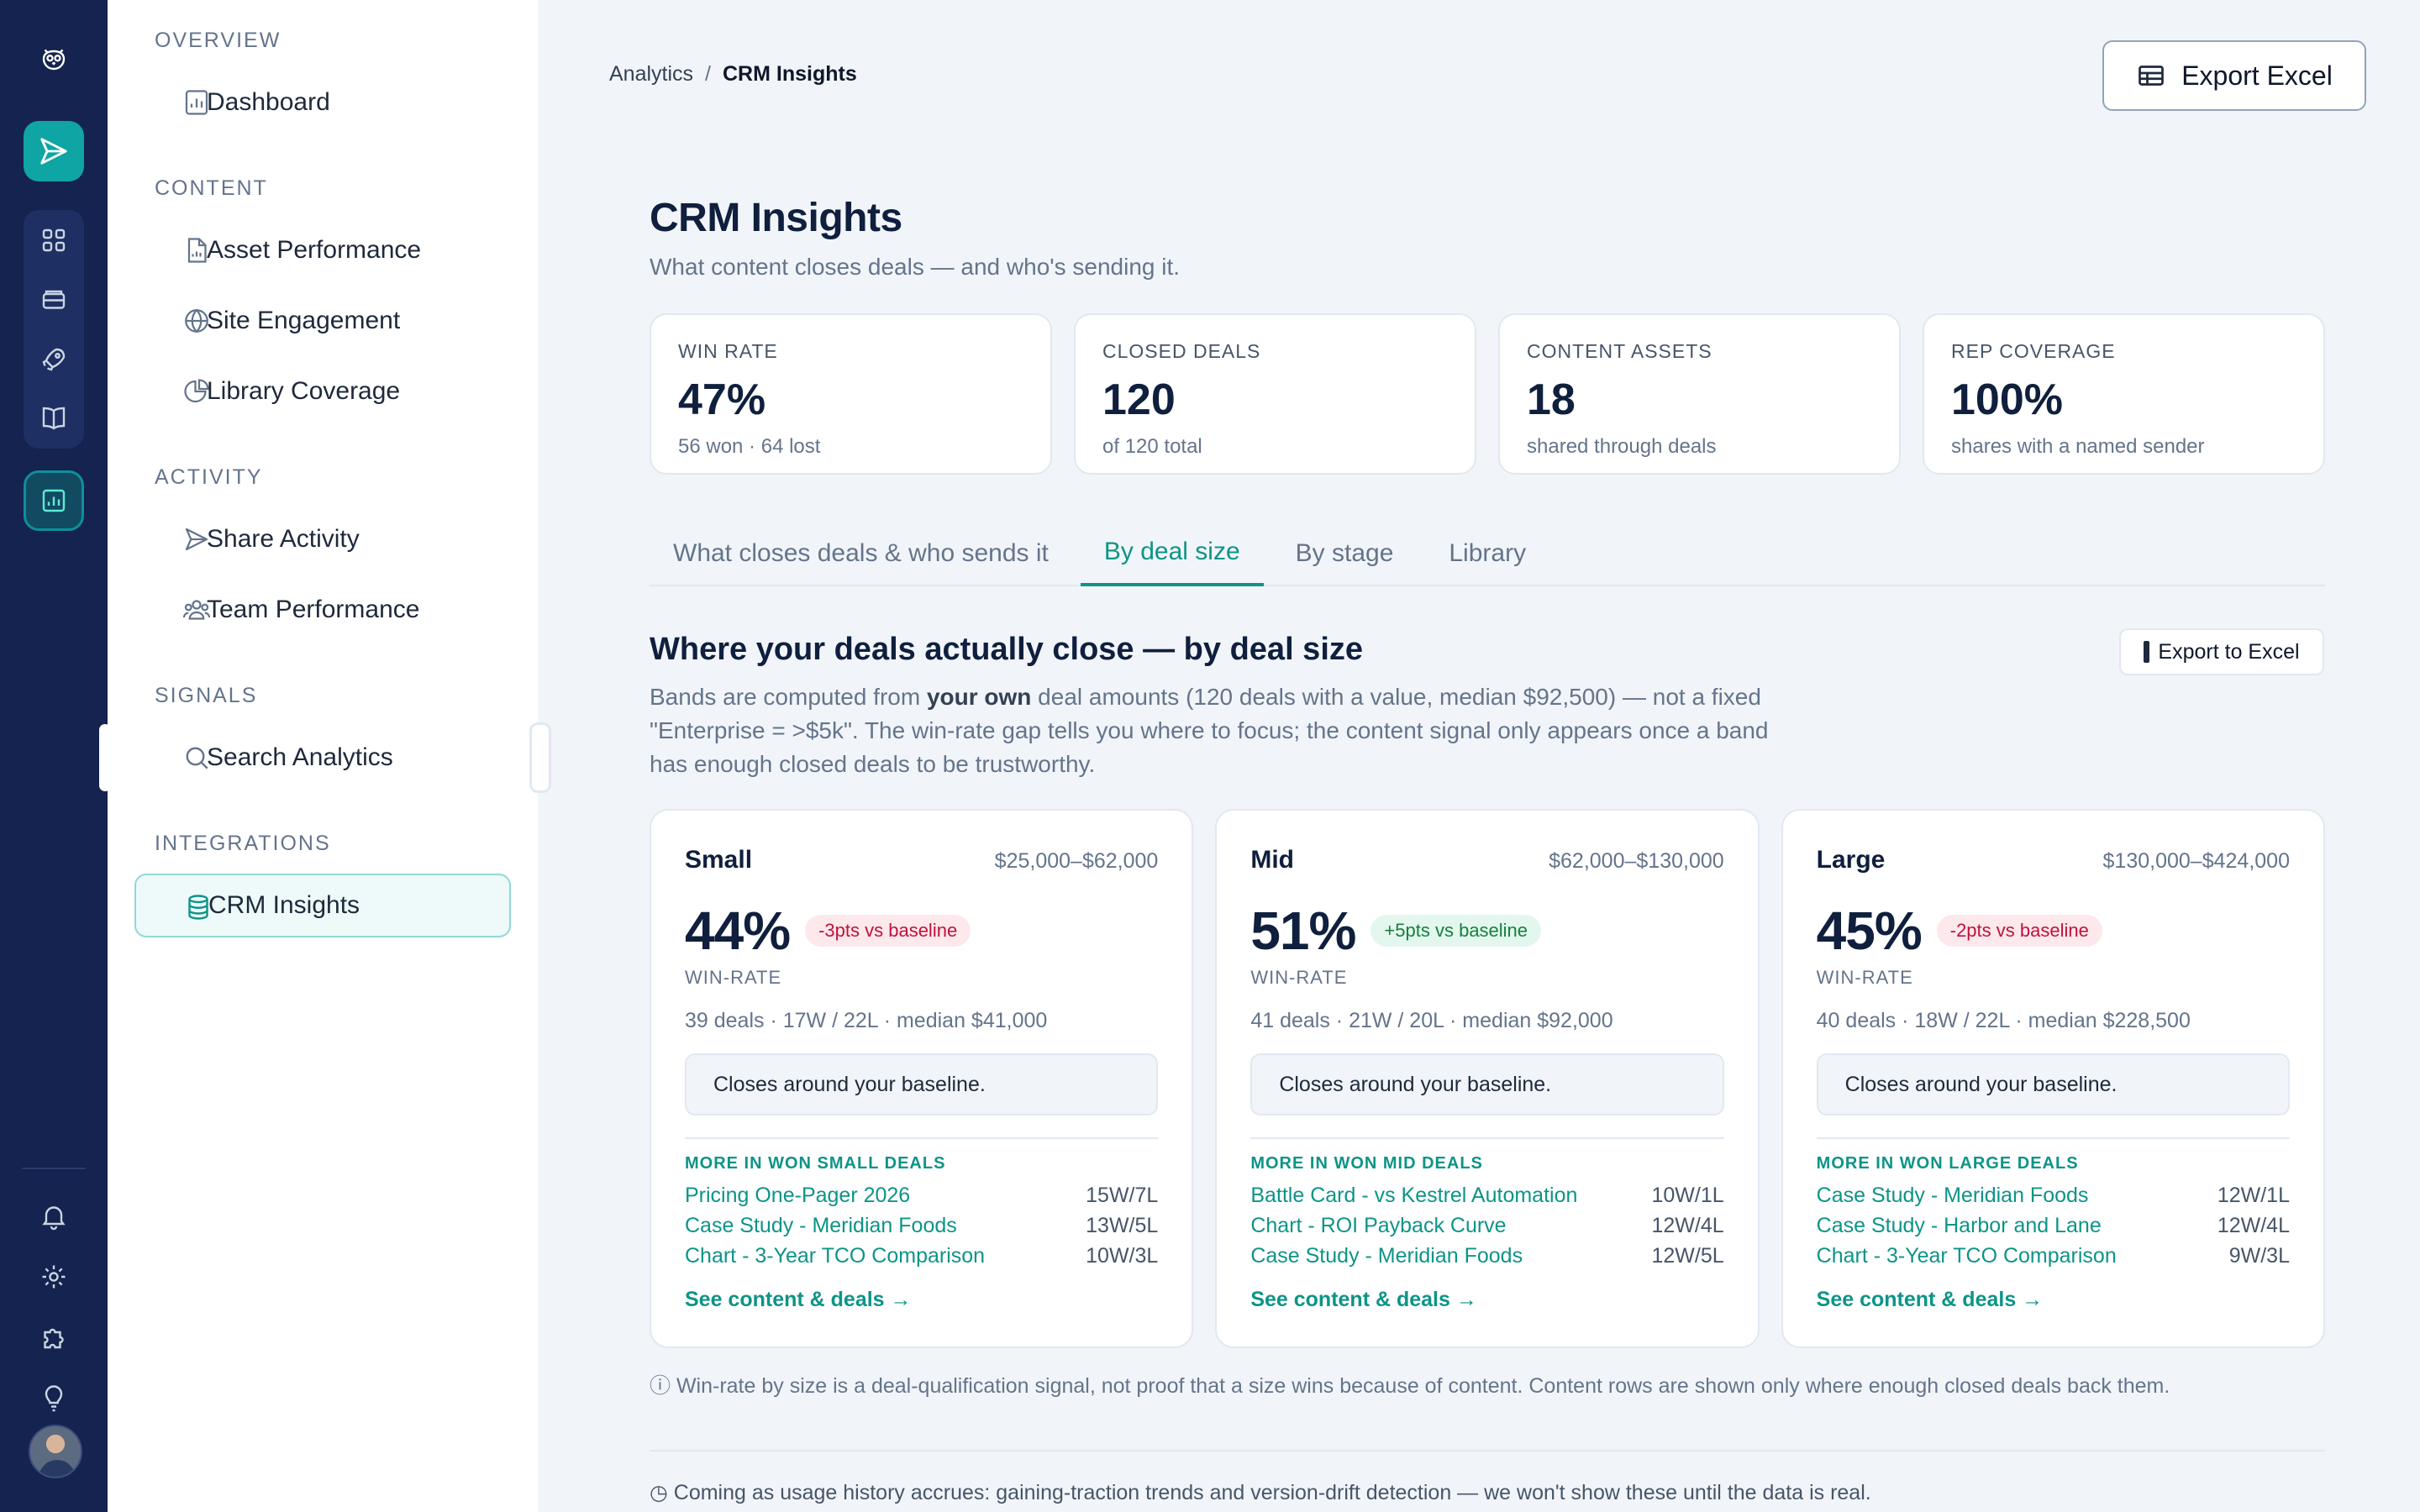 This screenshot has height=1512, width=2420. What do you see at coordinates (851, 394) in the screenshot?
I see `kpi-win-rate: WIN RATE 47% 56 won · 64 lost` at bounding box center [851, 394].